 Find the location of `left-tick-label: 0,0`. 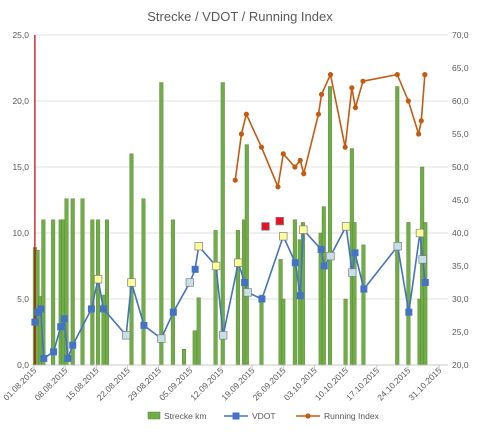

left-tick-label: 0,0 is located at coordinates (23, 365).